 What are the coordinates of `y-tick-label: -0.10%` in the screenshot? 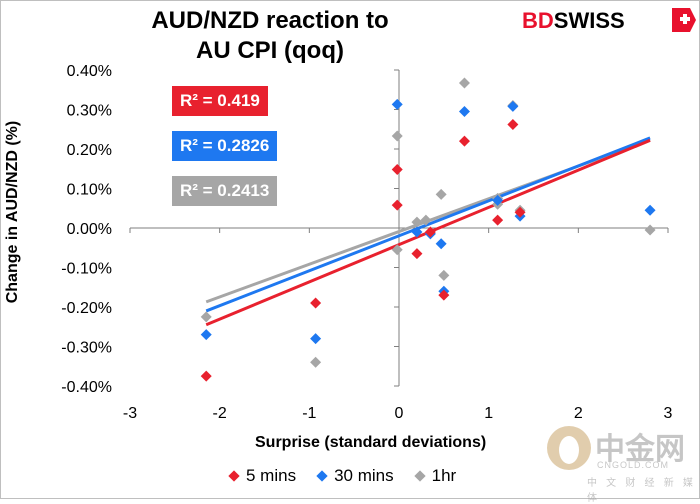 It's located at (86, 269).